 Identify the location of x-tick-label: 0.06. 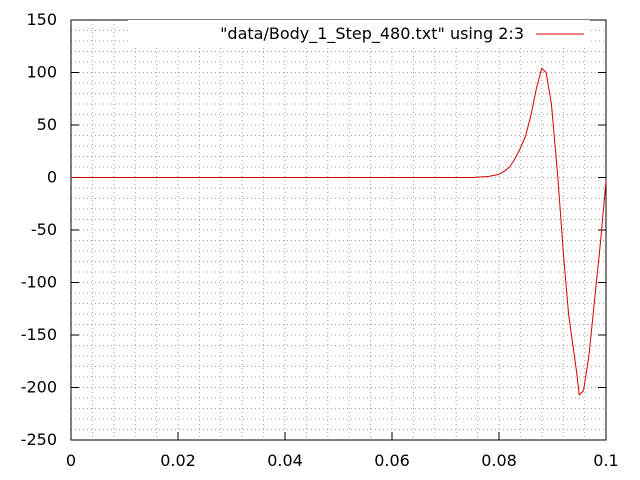
(392, 460).